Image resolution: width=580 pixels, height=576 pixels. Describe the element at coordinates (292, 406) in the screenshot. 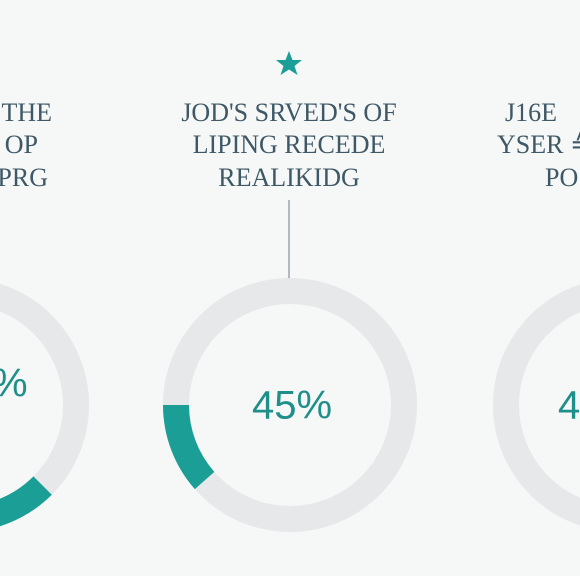

I see `value-label: 45%` at that location.